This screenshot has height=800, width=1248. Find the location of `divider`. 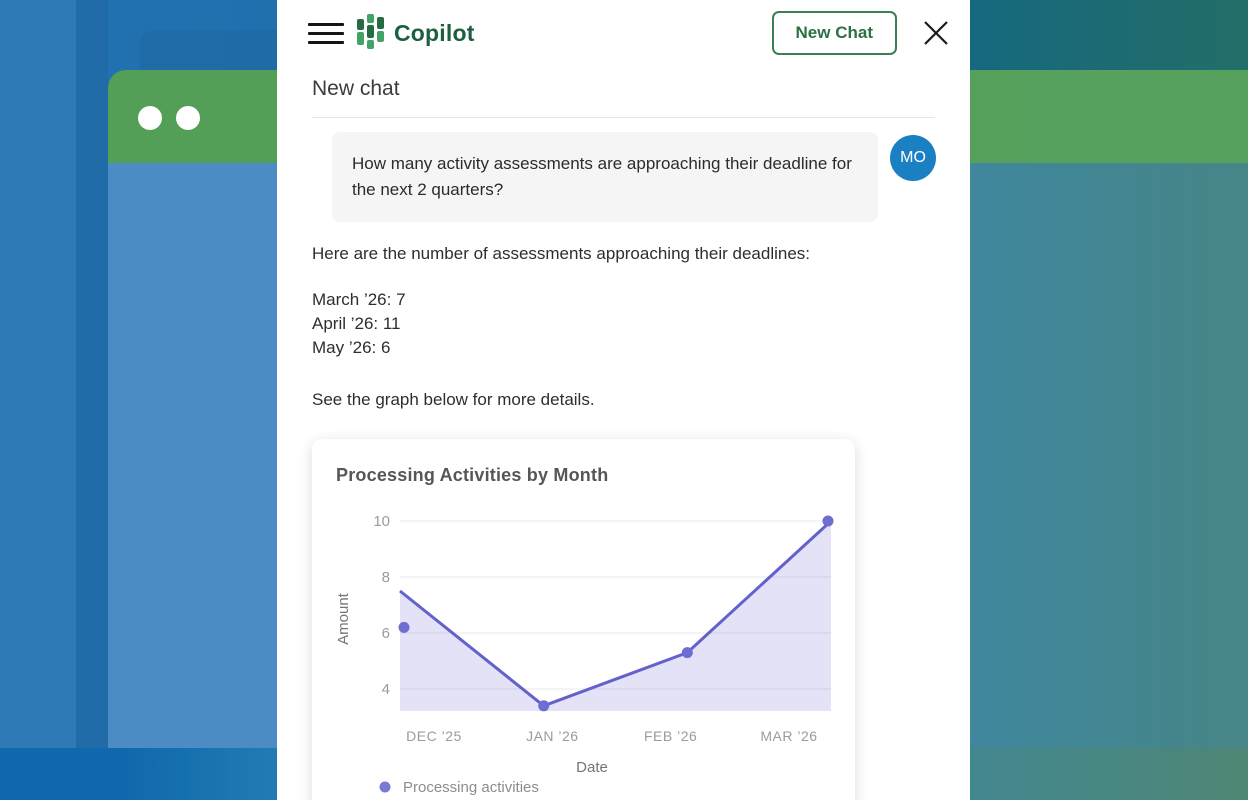

divider is located at coordinates (623, 117).